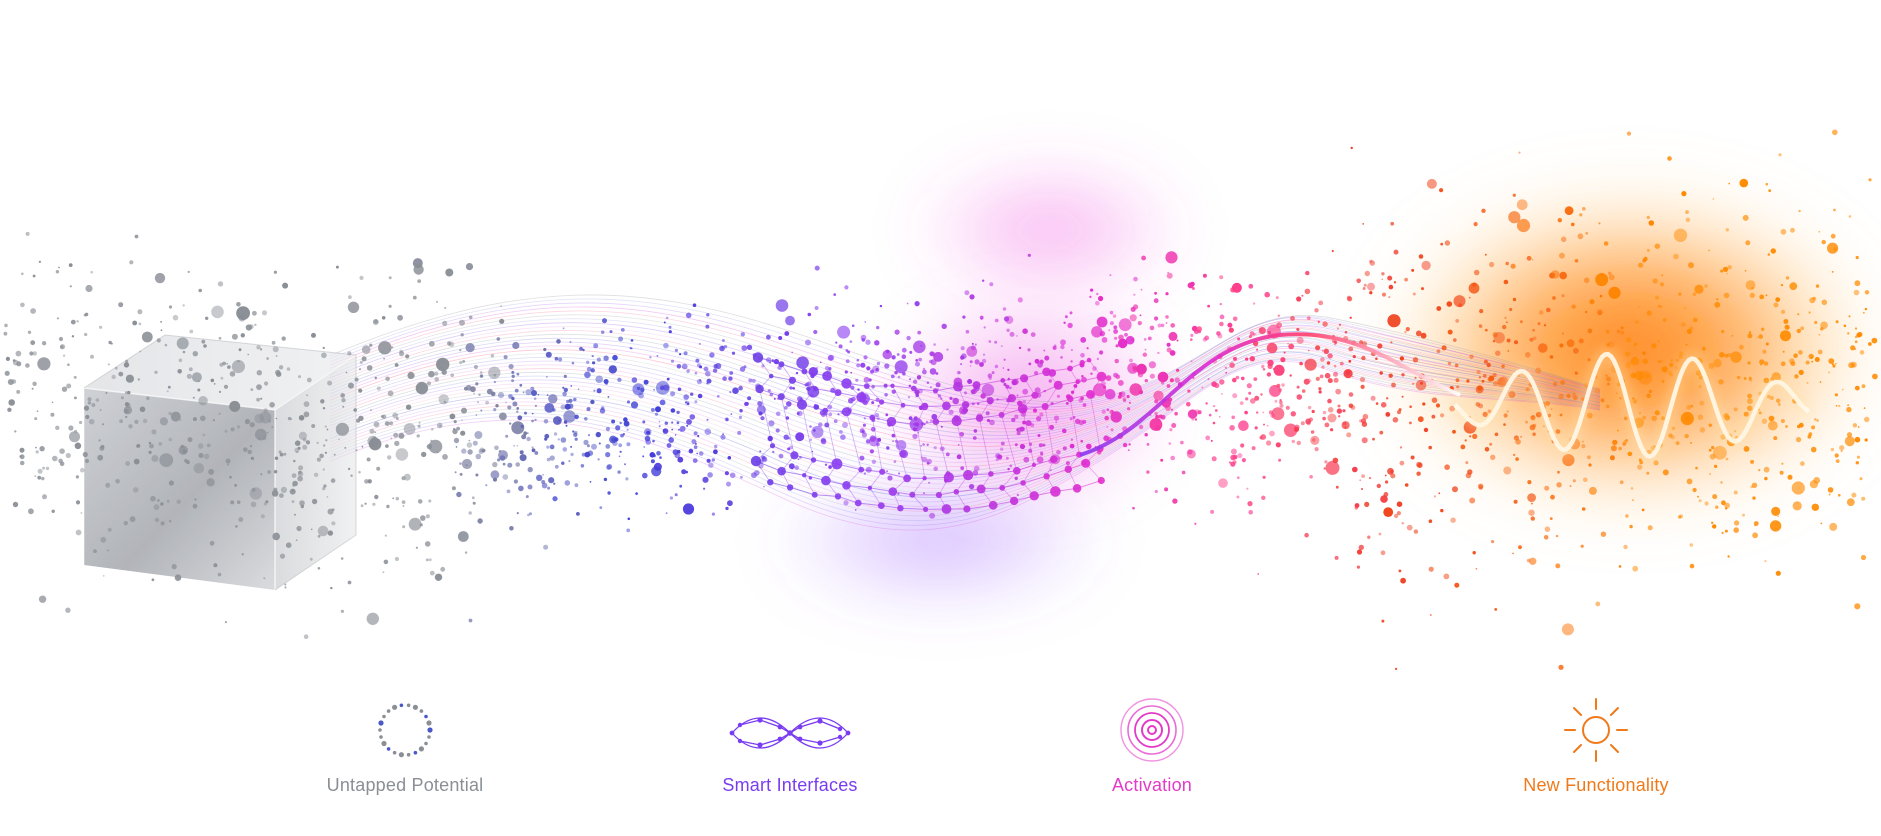  Describe the element at coordinates (220, 462) in the screenshot. I see `glass-cube` at that location.